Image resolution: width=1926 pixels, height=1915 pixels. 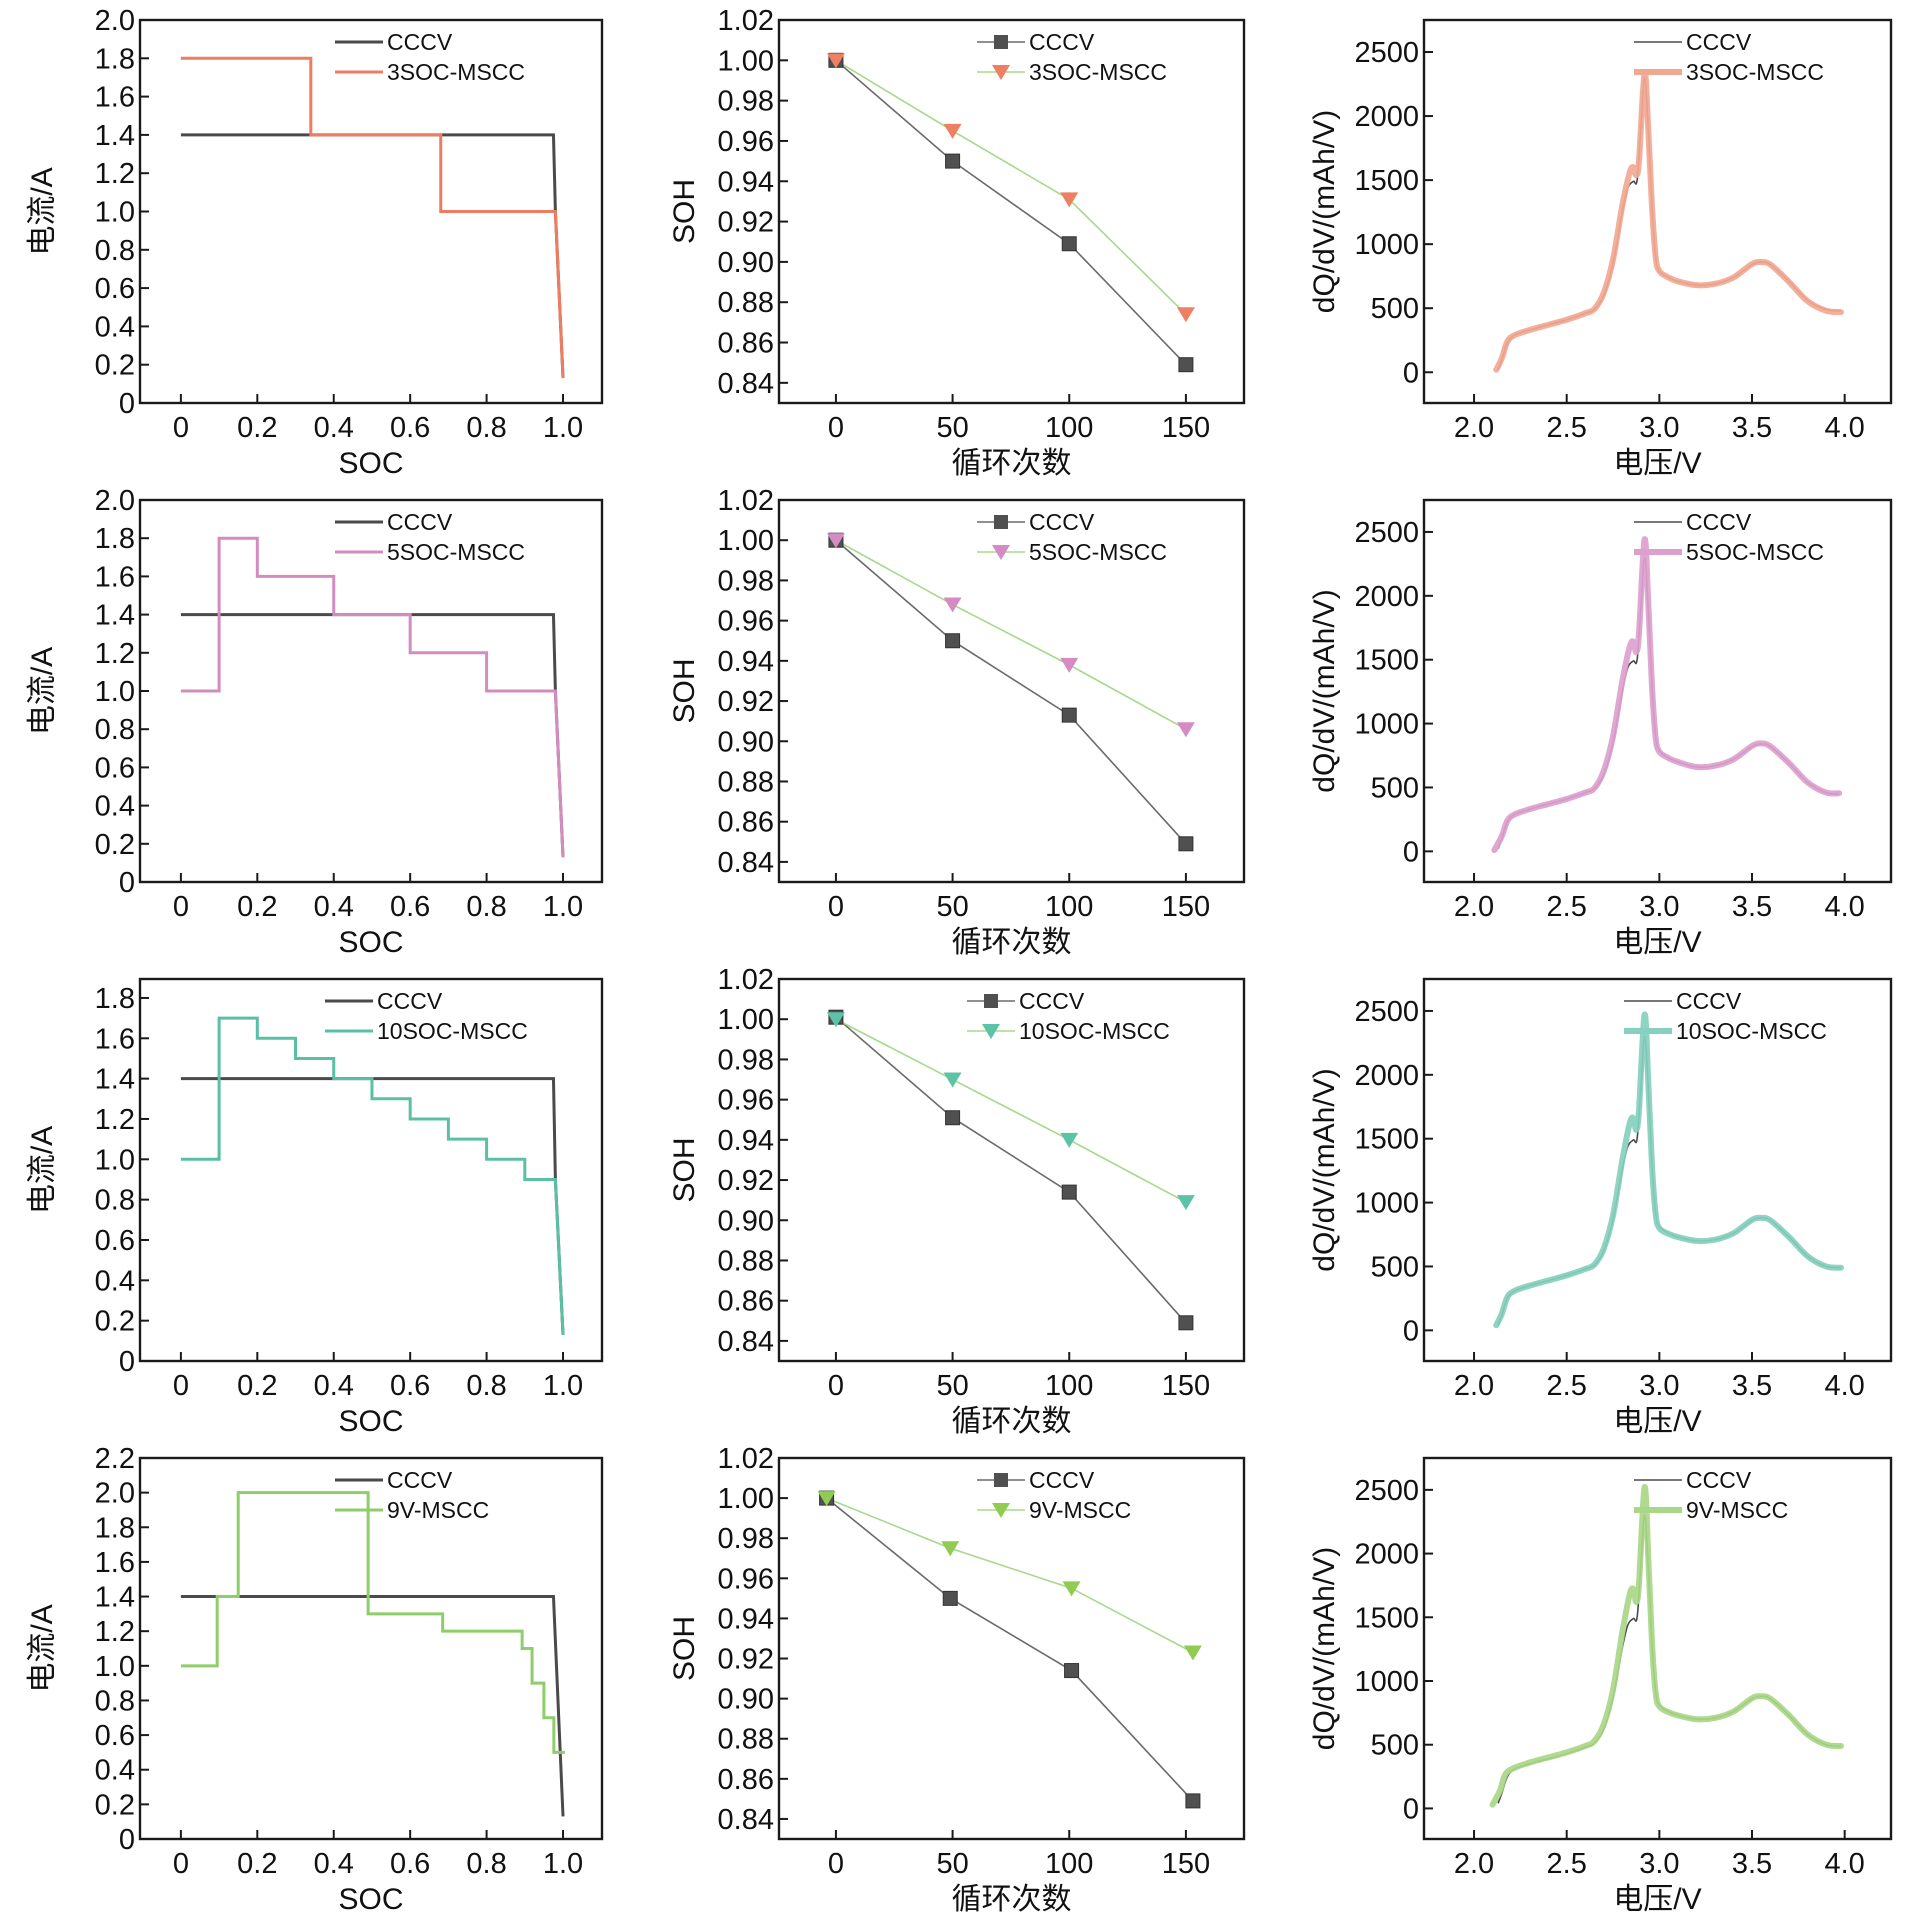 I want to click on y-axis-title: dQ/dV/(mAh/V), so click(x=1324, y=1648).